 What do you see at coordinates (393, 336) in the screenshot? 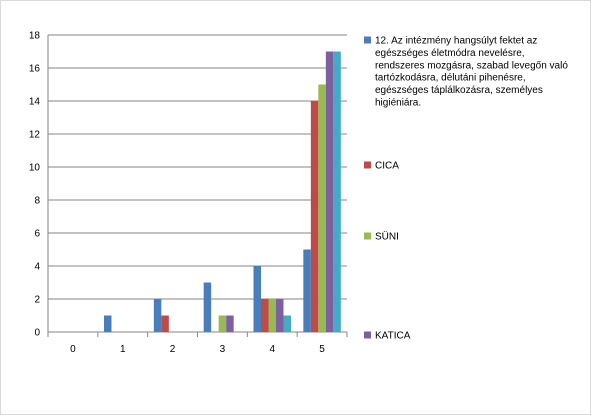
I see `legend-label: KATICA` at bounding box center [393, 336].